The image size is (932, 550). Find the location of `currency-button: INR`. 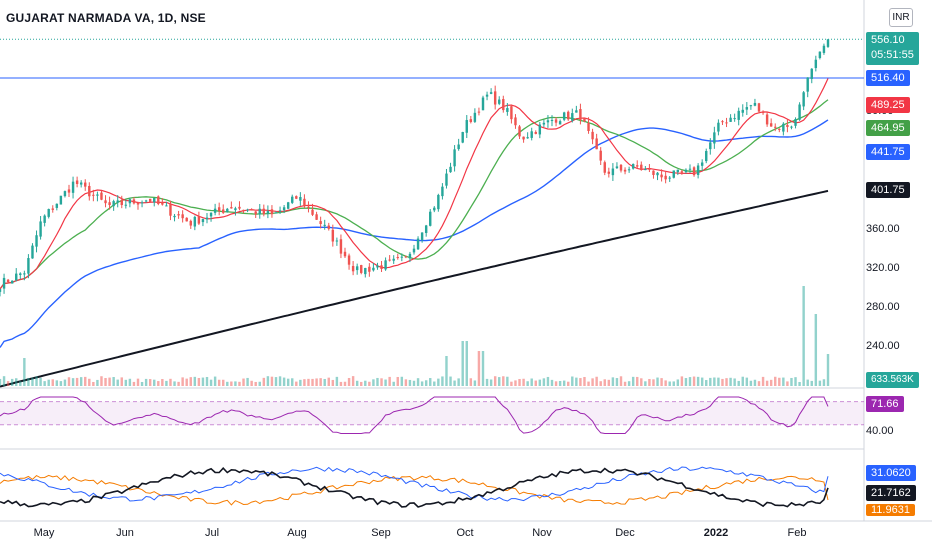

currency-button: INR is located at coordinates (901, 17).